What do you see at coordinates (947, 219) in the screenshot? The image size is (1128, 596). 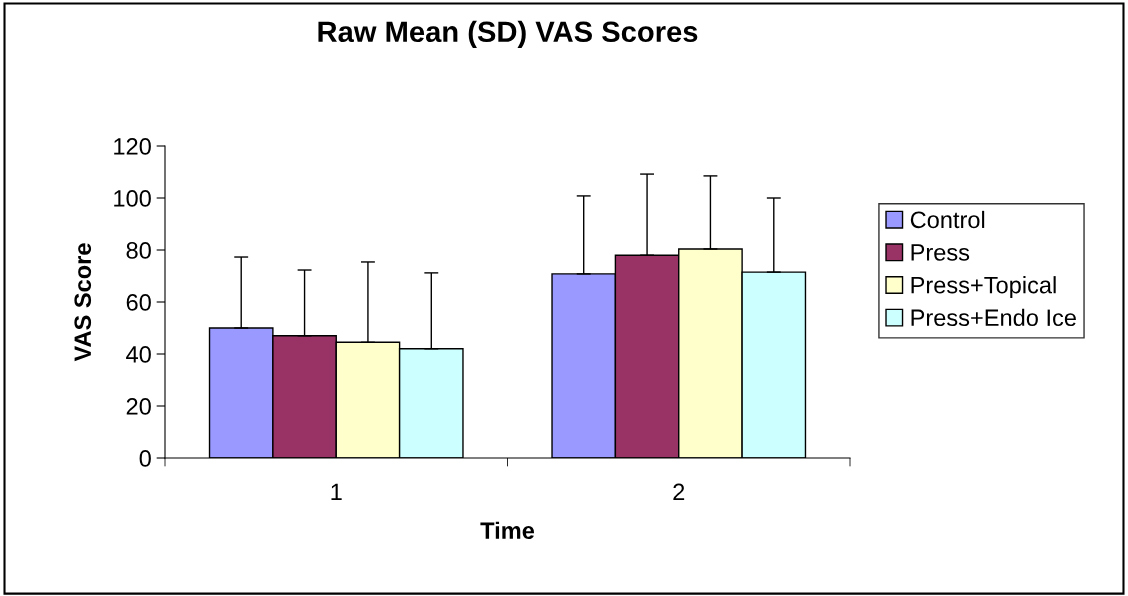 I see `legend-label: Control` at bounding box center [947, 219].